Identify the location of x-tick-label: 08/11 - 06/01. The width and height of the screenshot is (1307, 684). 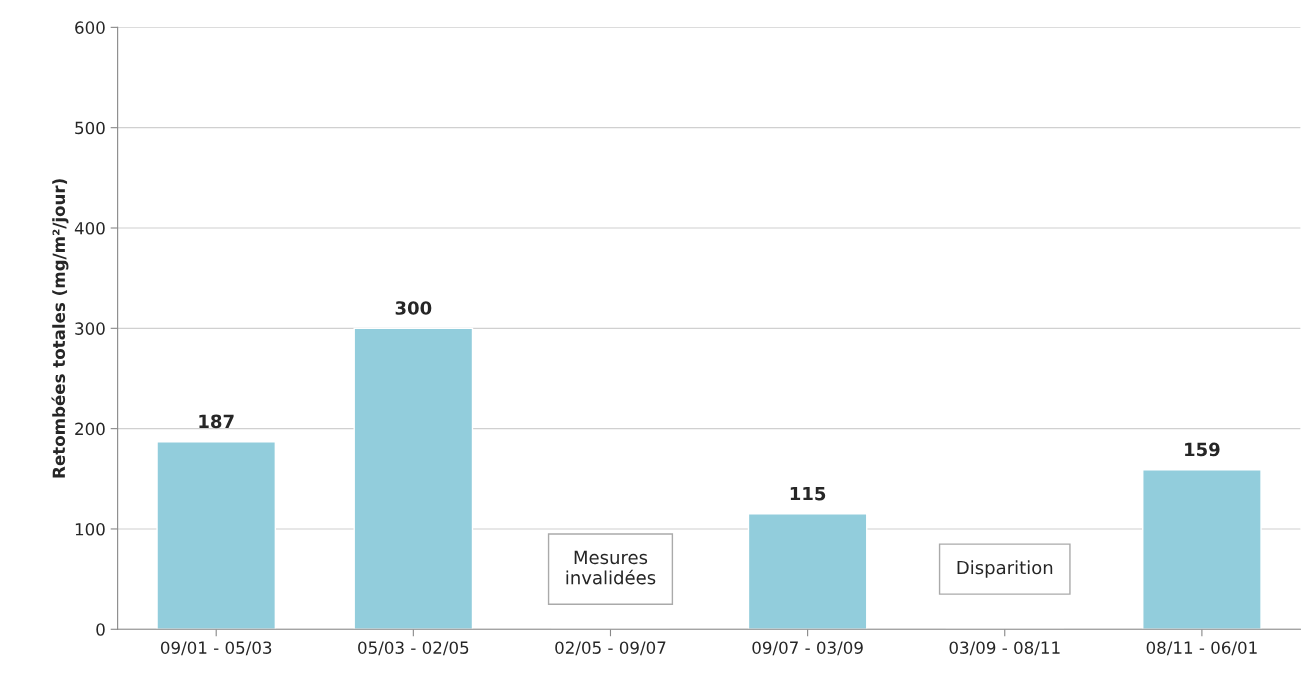
(1201, 648).